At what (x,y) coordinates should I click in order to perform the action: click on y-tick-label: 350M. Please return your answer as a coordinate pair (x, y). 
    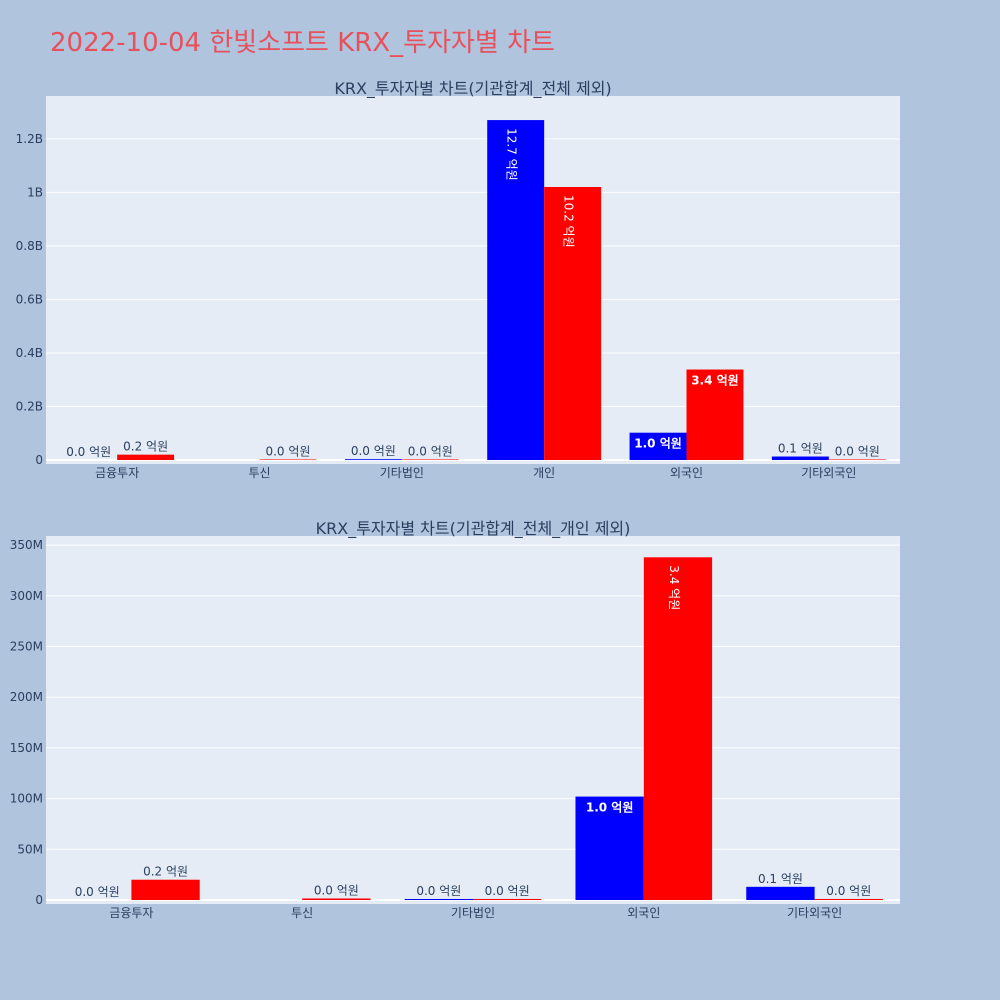
    Looking at the image, I should click on (26, 545).